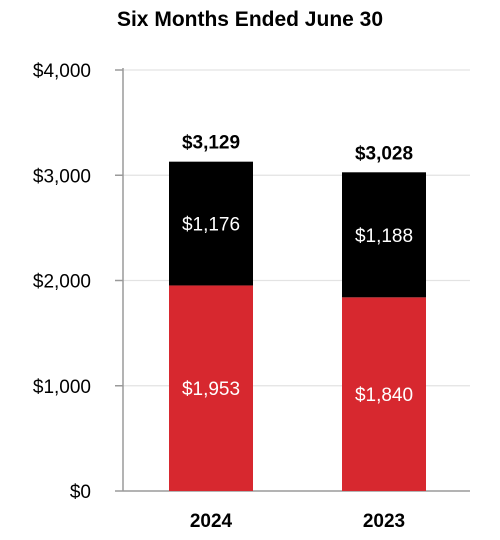 This screenshot has width=500, height=540. What do you see at coordinates (384, 521) in the screenshot?
I see `x-tick-label: 2023` at bounding box center [384, 521].